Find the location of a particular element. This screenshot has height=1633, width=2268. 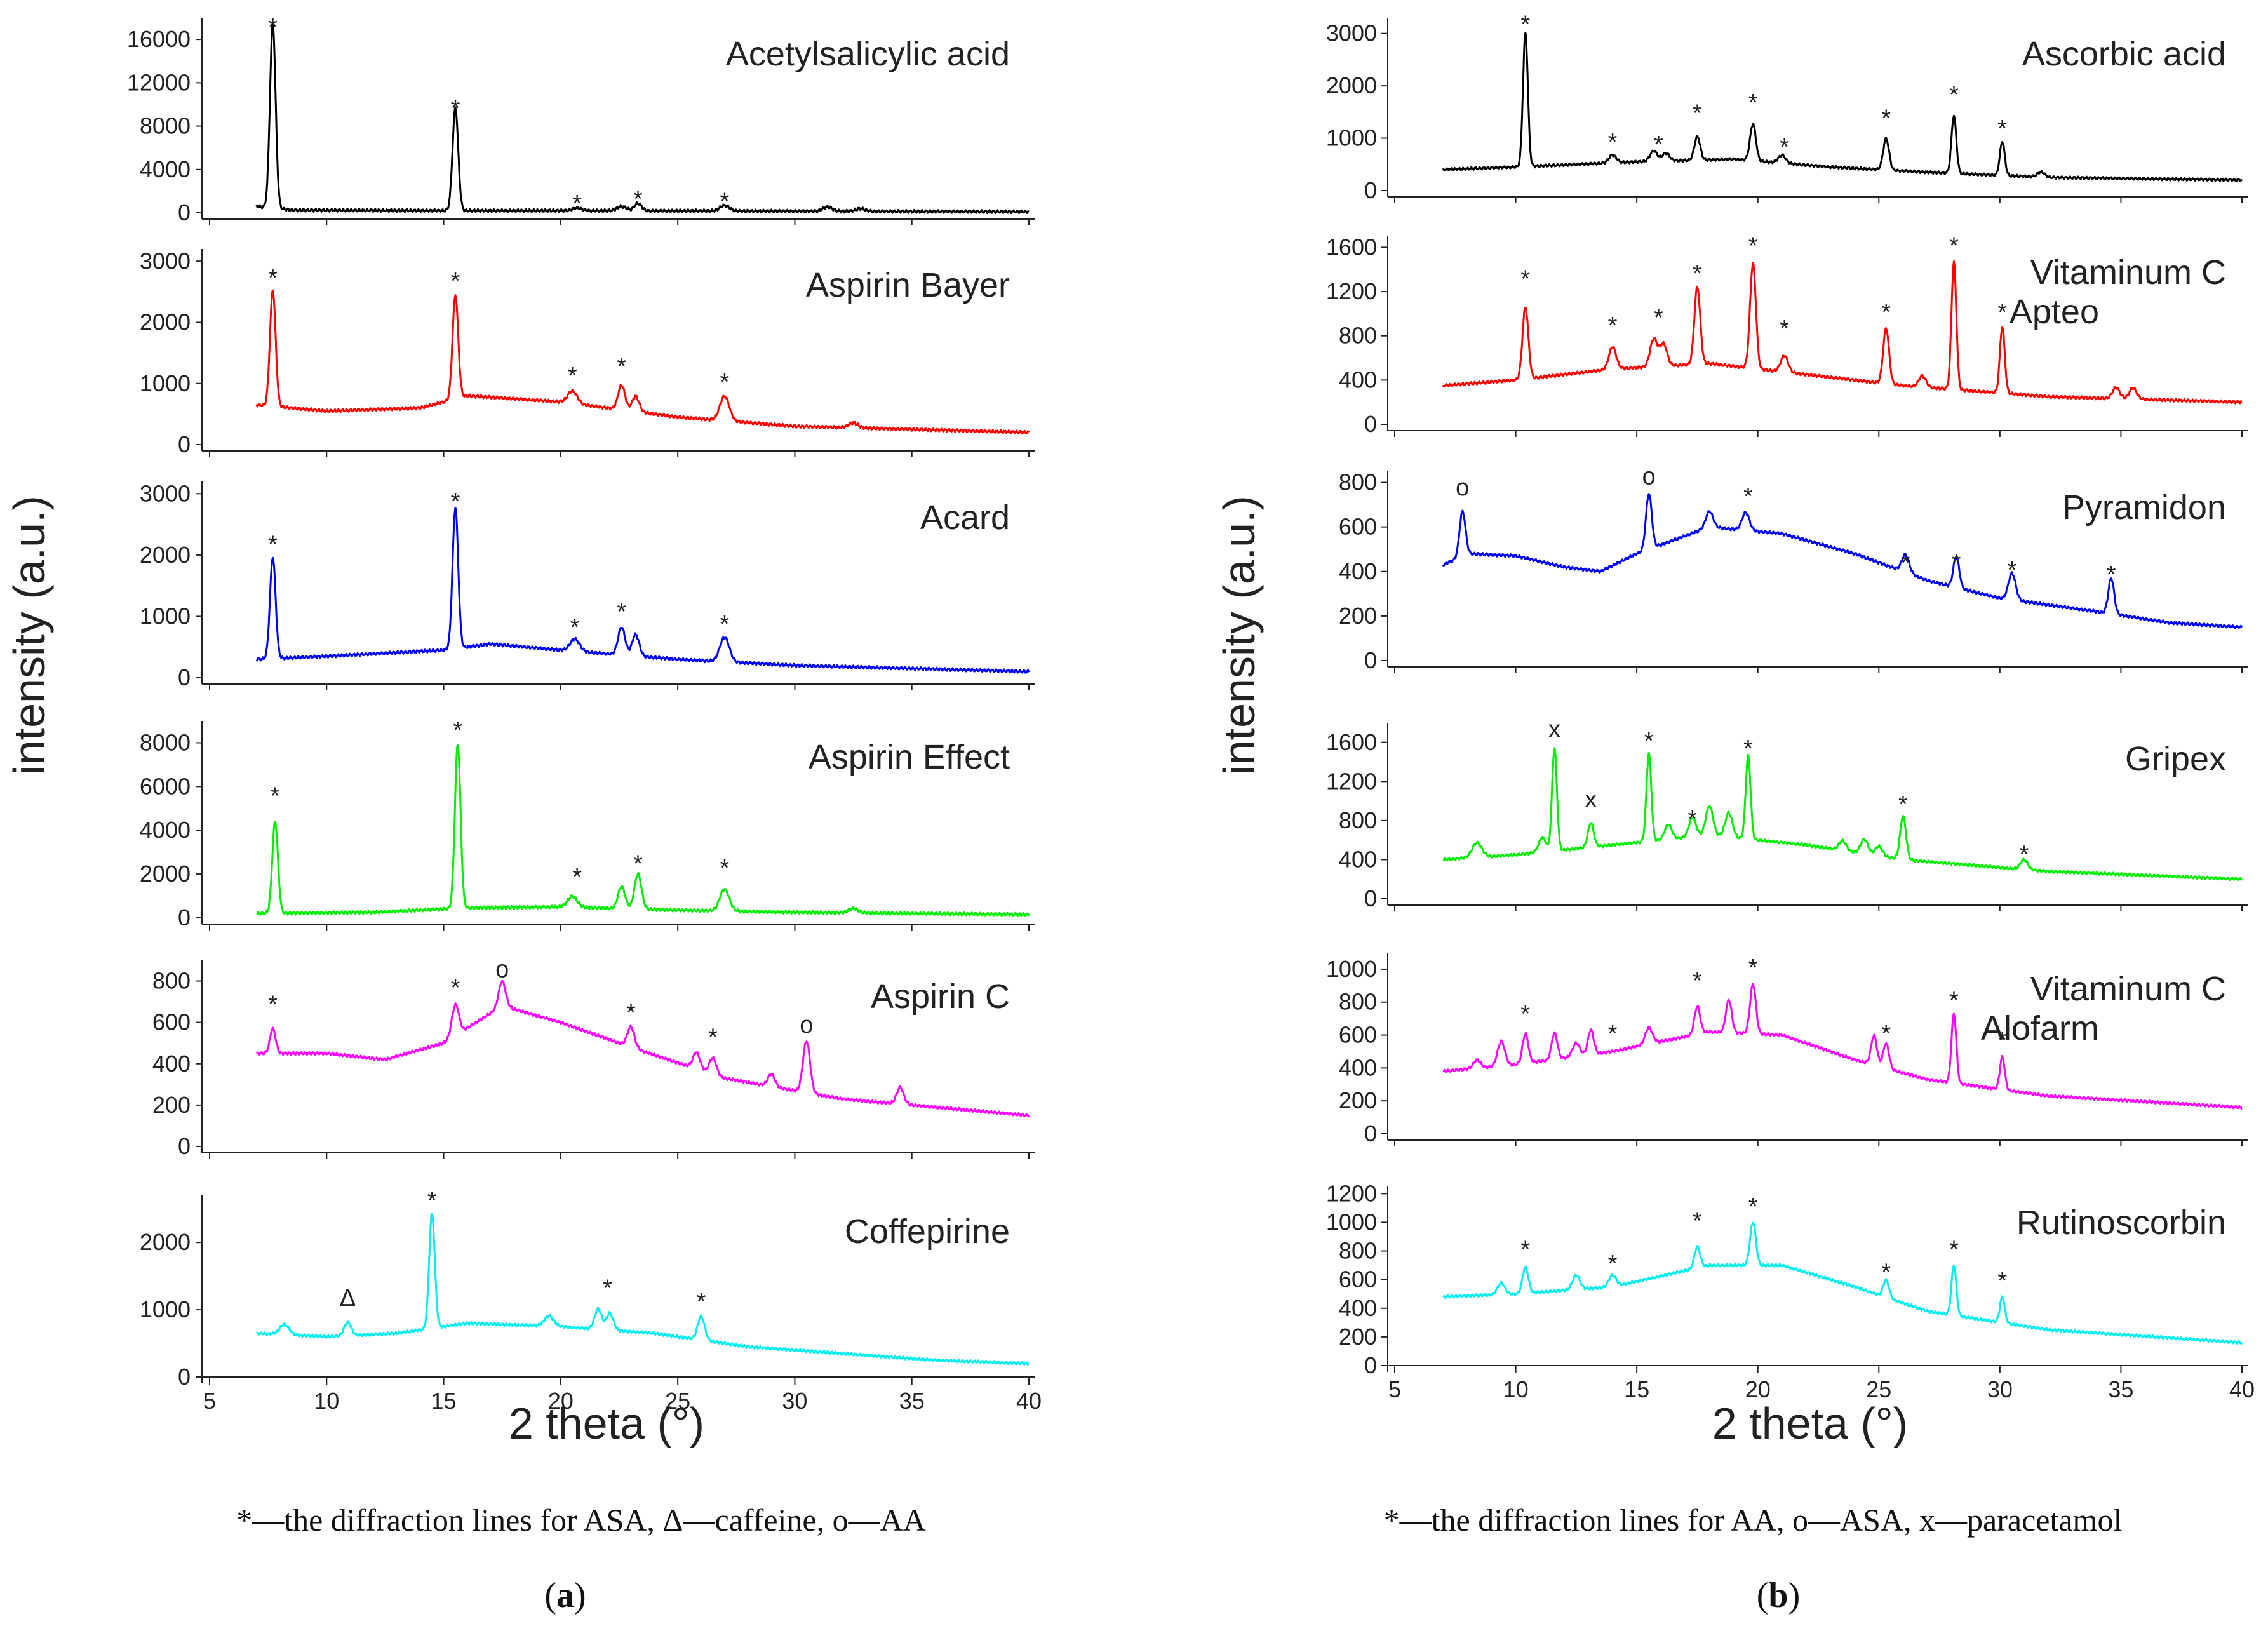

series-title-line: Alofarm is located at coordinates (2040, 1028).